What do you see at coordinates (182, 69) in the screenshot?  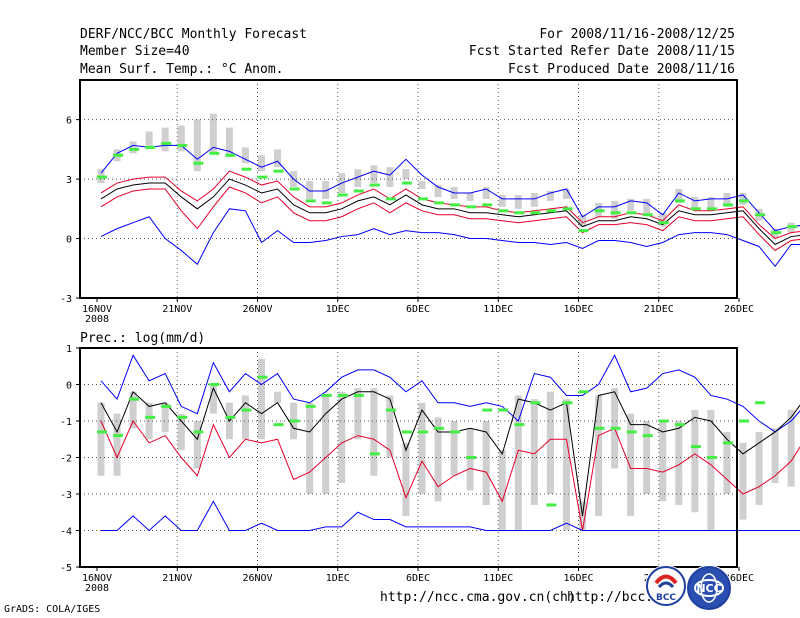 I see `panel1-variable: Mean Surf. Temp.: °C Anom.` at bounding box center [182, 69].